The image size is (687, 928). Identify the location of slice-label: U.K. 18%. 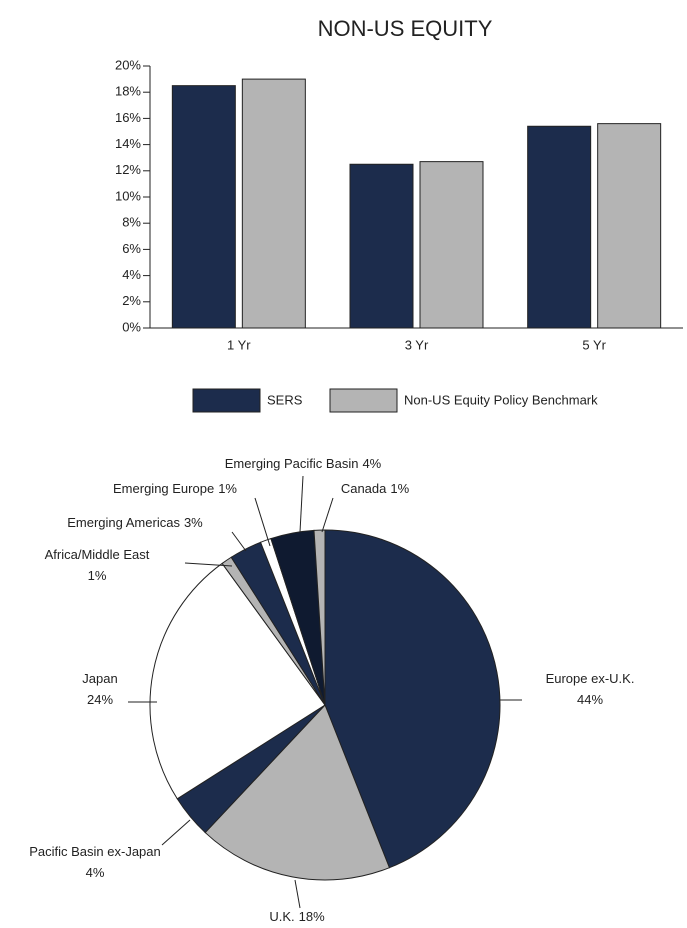
(297, 916).